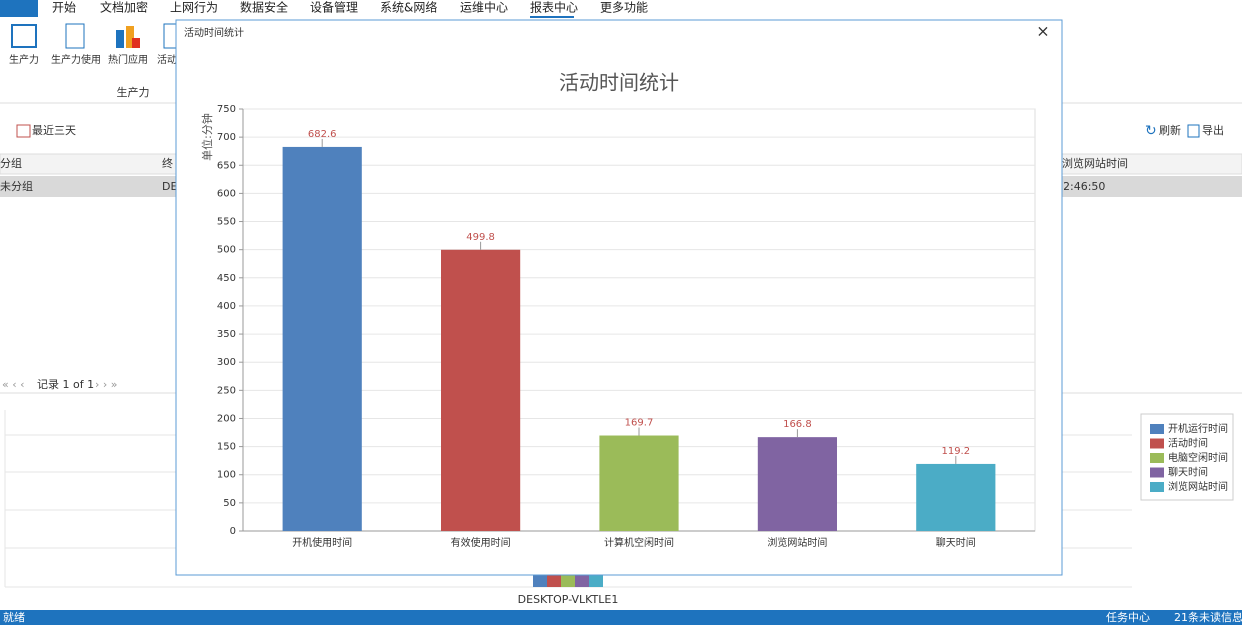 This screenshot has height=625, width=1242. I want to click on table-cell: 未分组, so click(16, 186).